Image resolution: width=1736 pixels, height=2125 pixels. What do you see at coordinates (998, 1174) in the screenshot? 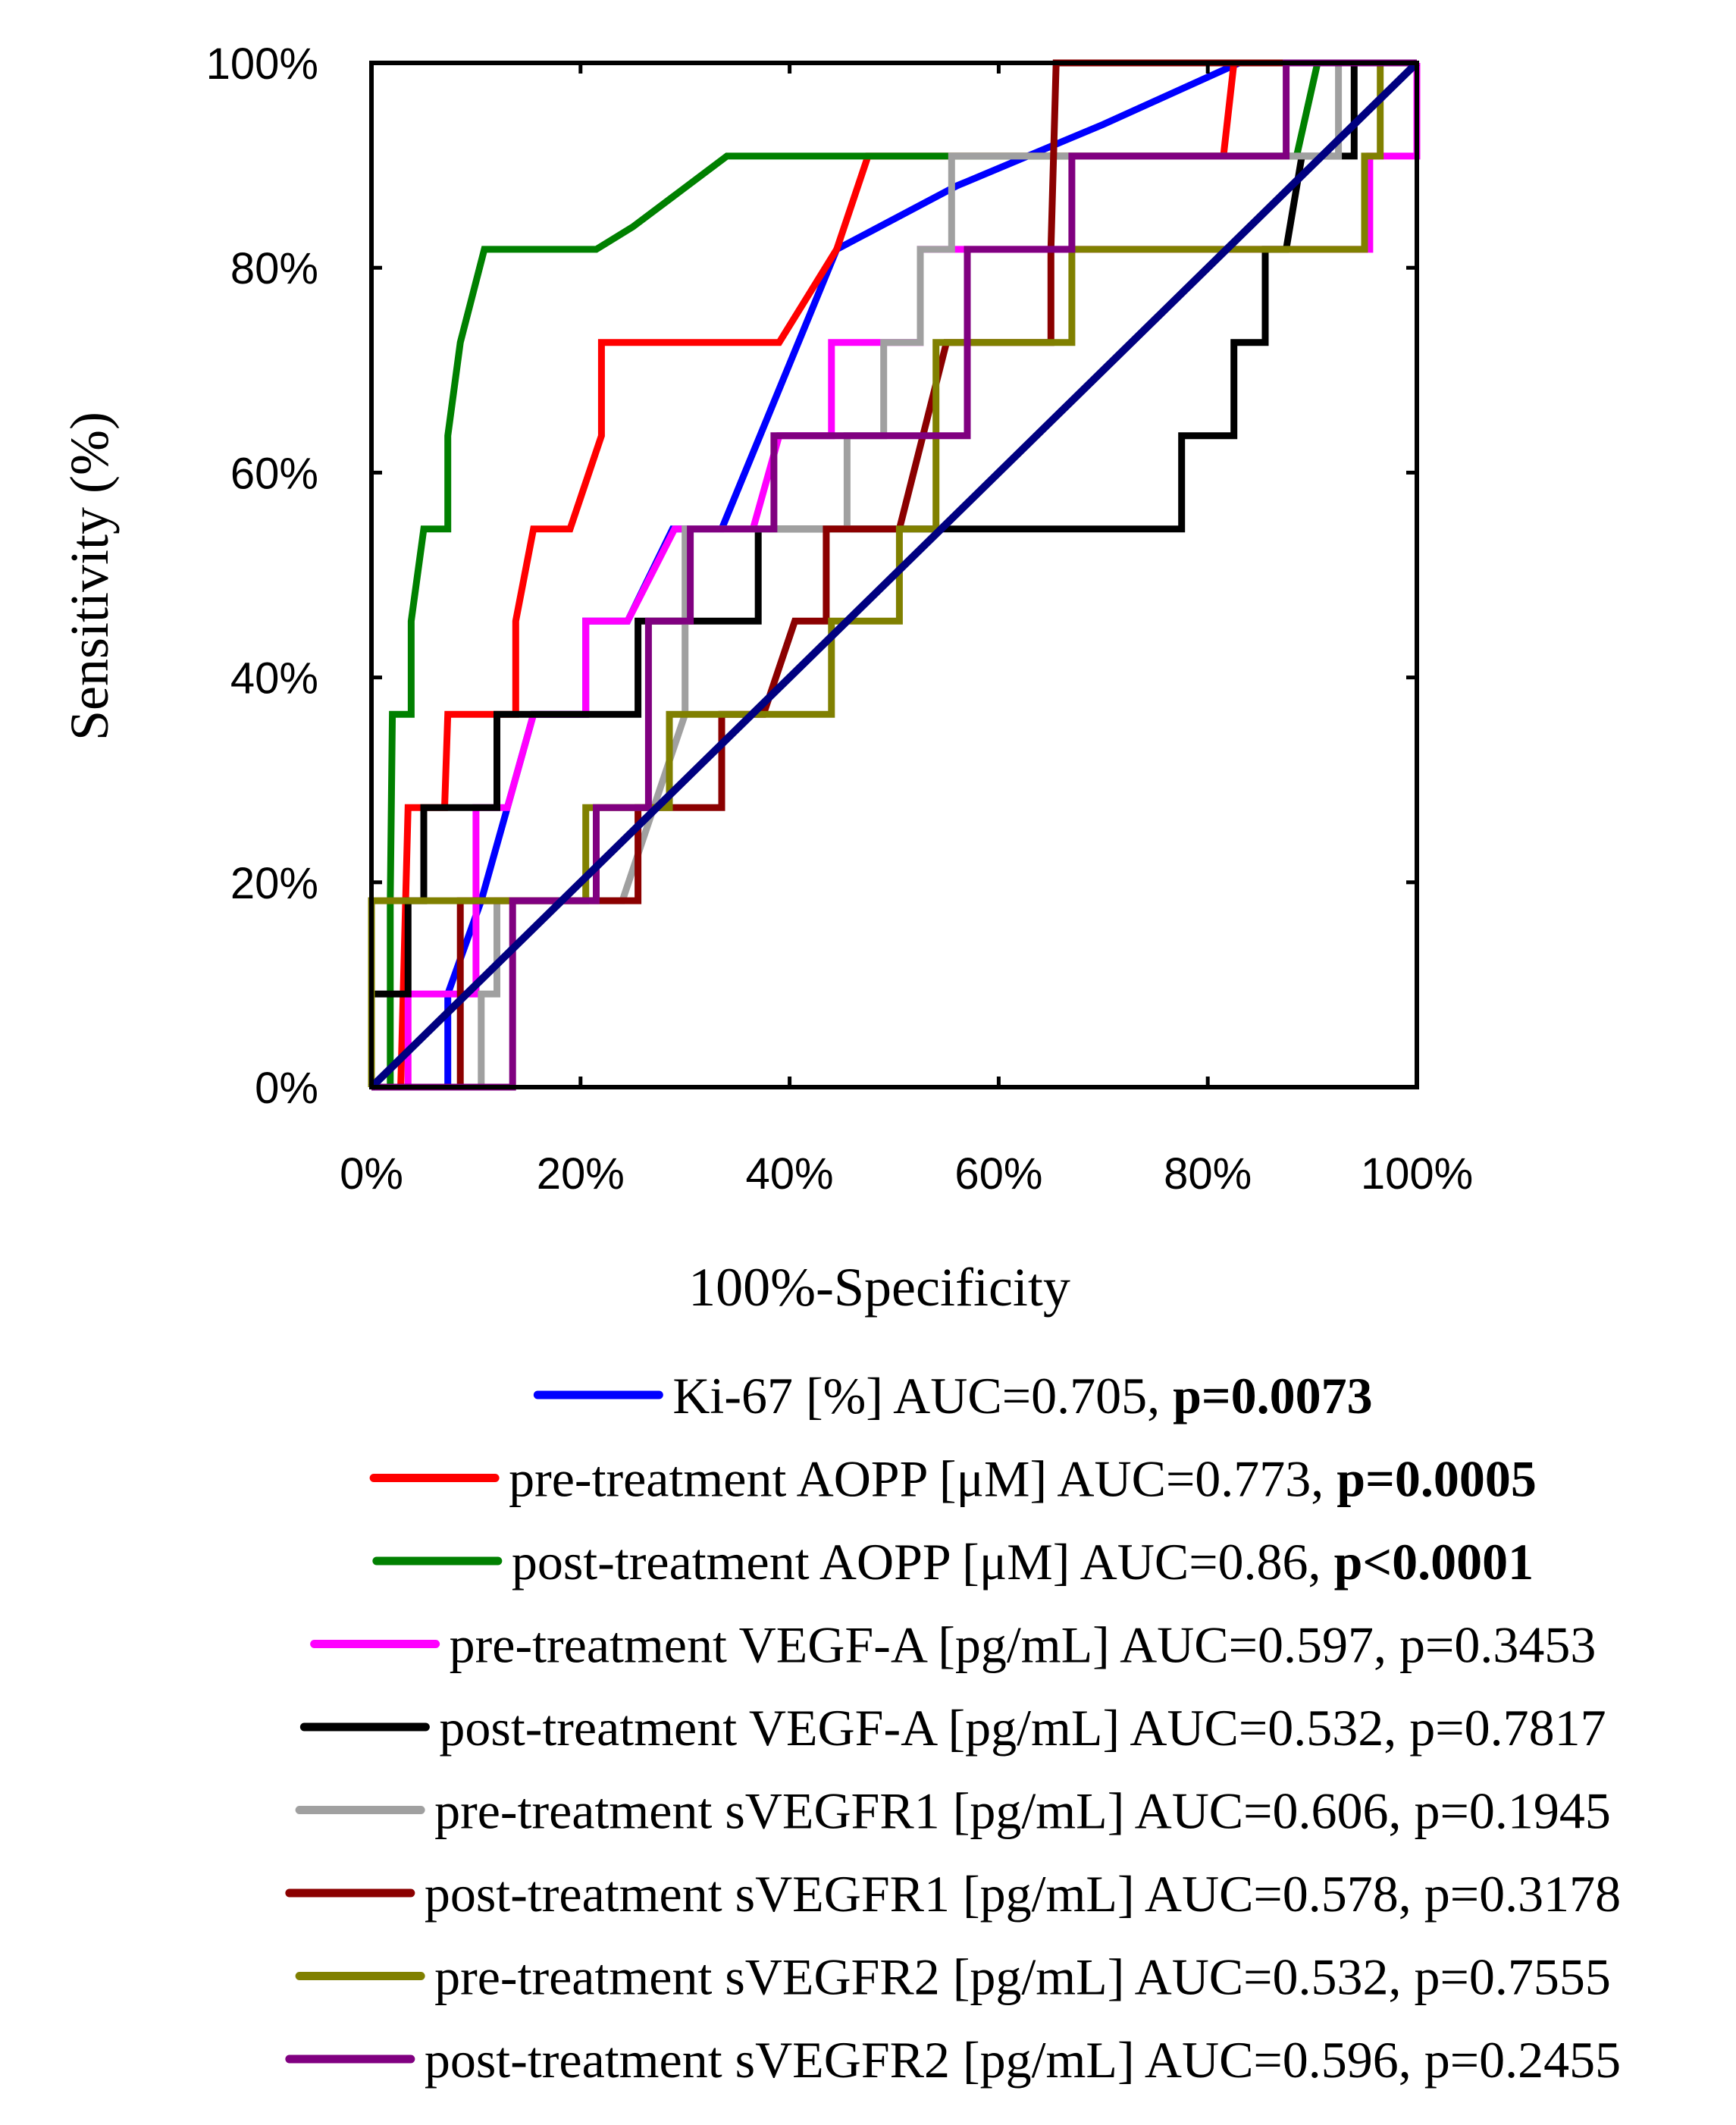
I see `x-tick-label: 60%` at bounding box center [998, 1174].